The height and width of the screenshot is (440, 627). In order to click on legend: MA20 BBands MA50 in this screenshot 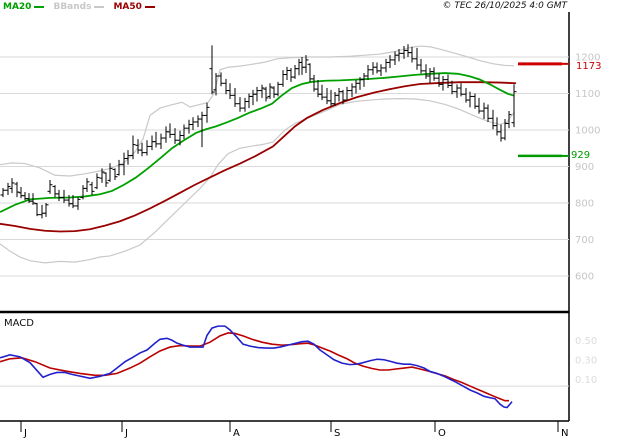, I will do `click(79, 7)`.